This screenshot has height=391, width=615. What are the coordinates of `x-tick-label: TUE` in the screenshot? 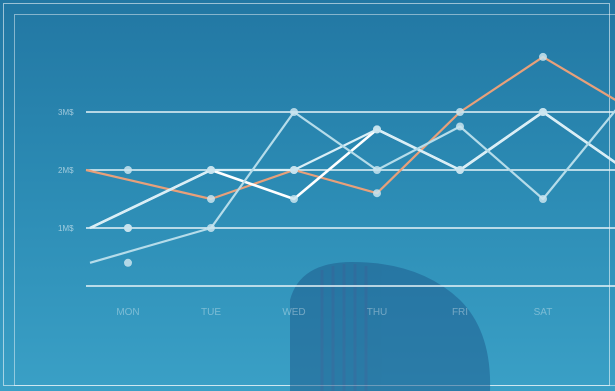 It's located at (211, 312).